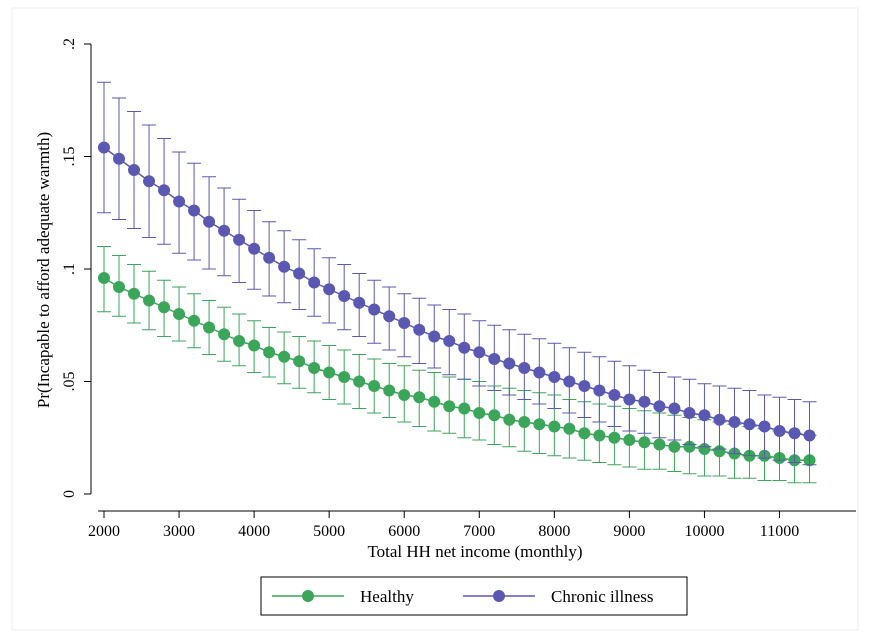 The height and width of the screenshot is (639, 869). What do you see at coordinates (779, 531) in the screenshot?
I see `x-tick-label-9: 11000` at bounding box center [779, 531].